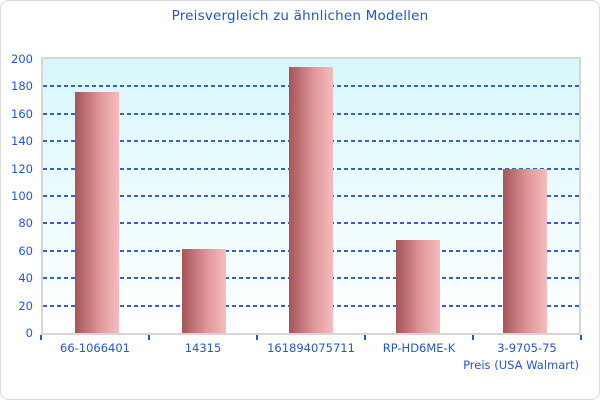 This screenshot has height=400, width=600. What do you see at coordinates (22, 59) in the screenshot?
I see `y-tick-label-200: 200` at bounding box center [22, 59].